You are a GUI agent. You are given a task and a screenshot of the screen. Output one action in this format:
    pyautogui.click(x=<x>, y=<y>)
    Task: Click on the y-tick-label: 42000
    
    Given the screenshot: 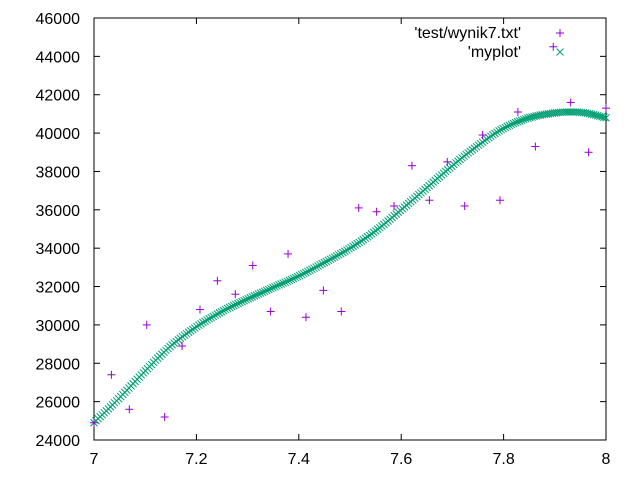 What is the action you would take?
    pyautogui.click(x=58, y=96)
    